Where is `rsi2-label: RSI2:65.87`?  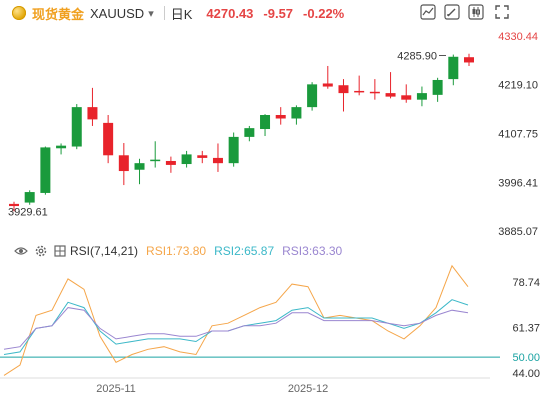 rsi2-label: RSI2:65.87 is located at coordinates (244, 251).